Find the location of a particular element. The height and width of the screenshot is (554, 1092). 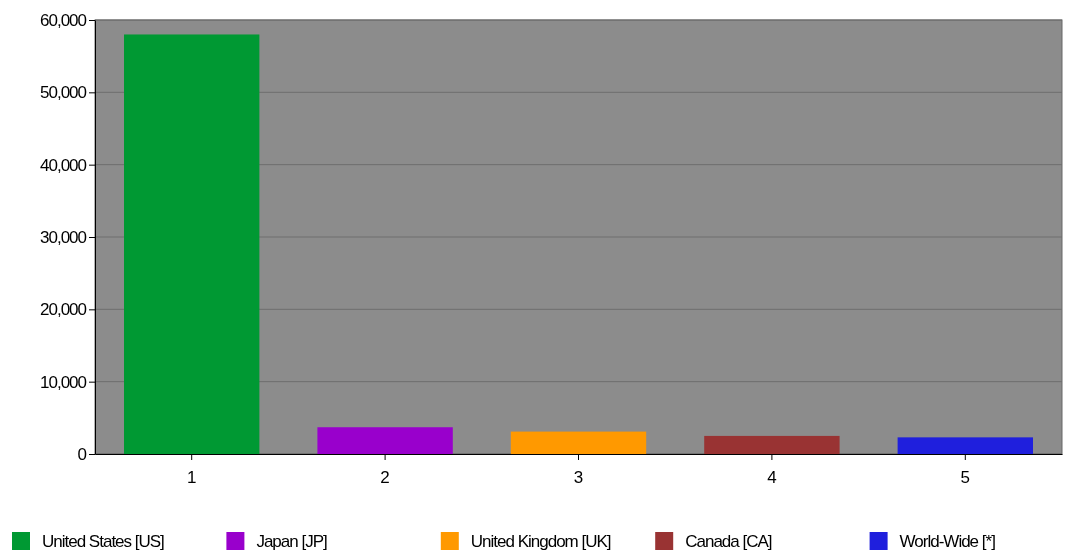

legend-label: Canada [CA] is located at coordinates (728, 541).